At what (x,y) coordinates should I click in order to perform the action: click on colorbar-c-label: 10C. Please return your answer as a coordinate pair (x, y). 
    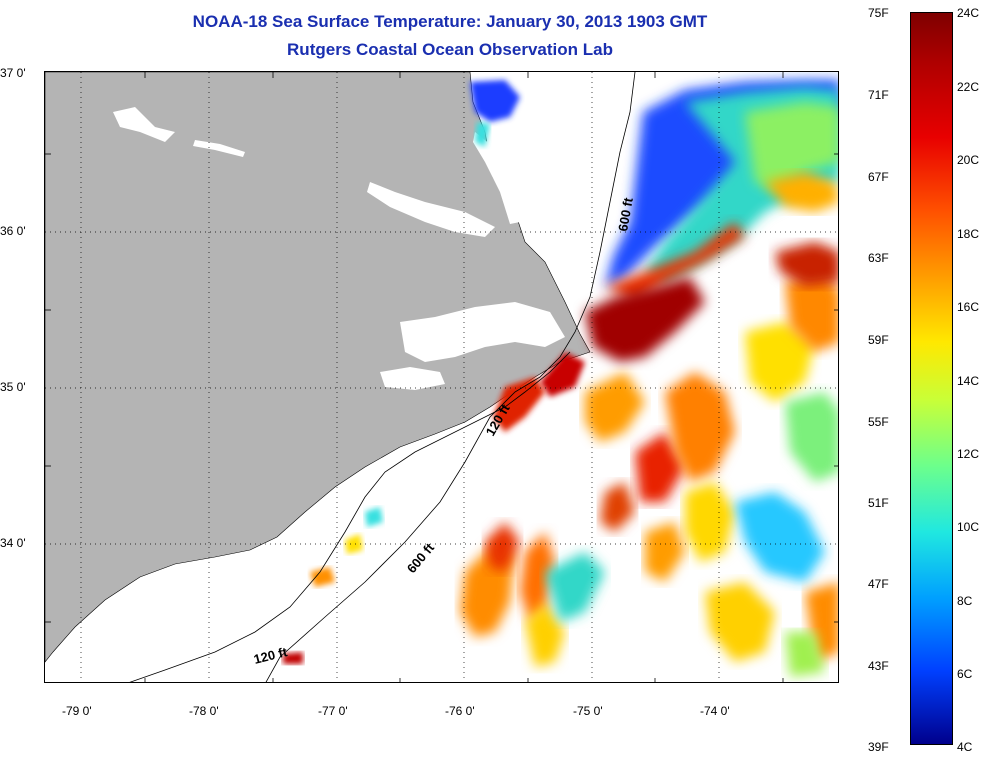
    Looking at the image, I should click on (968, 527).